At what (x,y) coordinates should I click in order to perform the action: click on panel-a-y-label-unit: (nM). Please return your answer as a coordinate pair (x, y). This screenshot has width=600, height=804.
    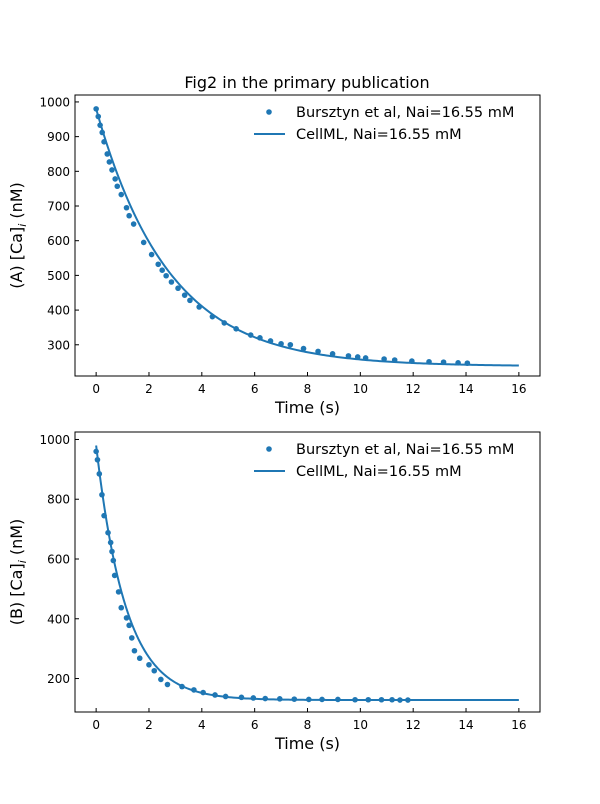
    Looking at the image, I should click on (16, 203).